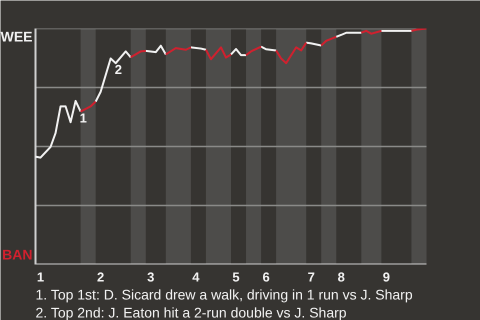  What do you see at coordinates (236, 277) in the screenshot?
I see `x-tick-label: 5` at bounding box center [236, 277].